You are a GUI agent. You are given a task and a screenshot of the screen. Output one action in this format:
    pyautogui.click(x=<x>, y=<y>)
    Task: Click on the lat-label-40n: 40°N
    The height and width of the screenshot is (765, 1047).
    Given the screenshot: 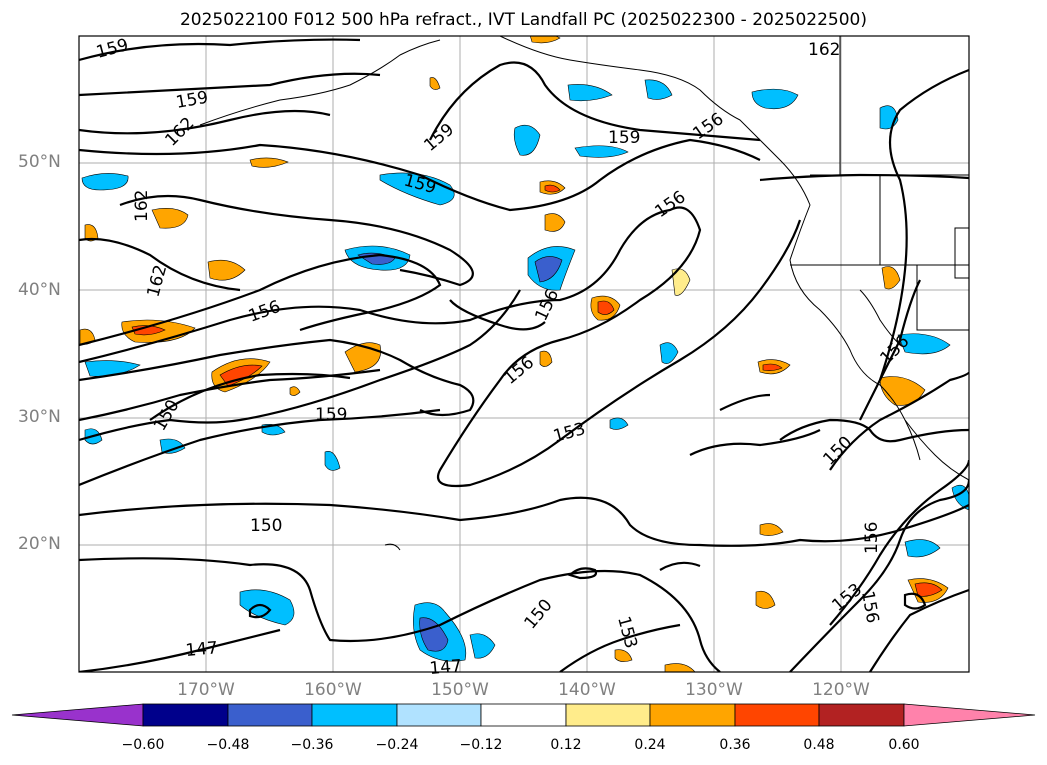 What is the action you would take?
    pyautogui.click(x=39, y=290)
    